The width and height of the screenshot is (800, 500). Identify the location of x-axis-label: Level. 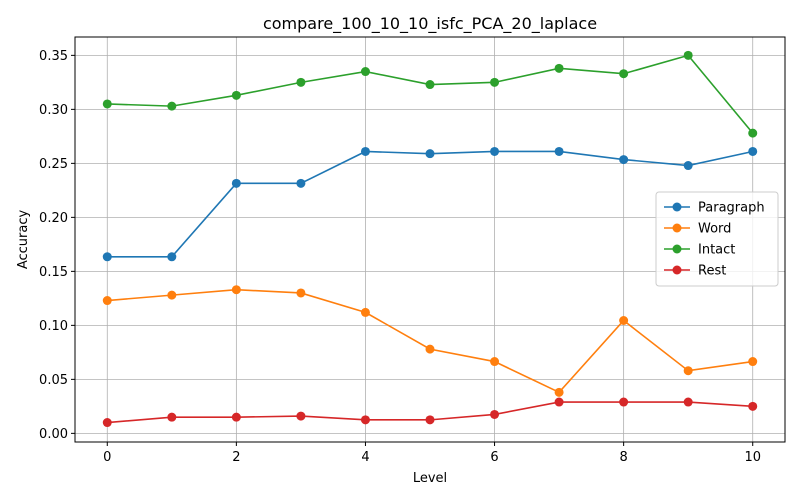
(430, 478).